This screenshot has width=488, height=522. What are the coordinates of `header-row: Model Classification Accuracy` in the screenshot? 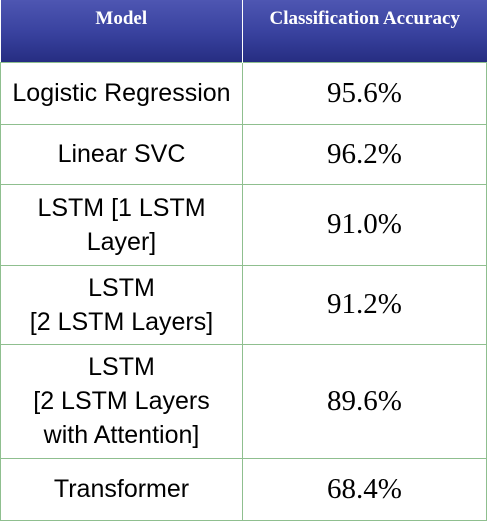 It's located at (243, 31).